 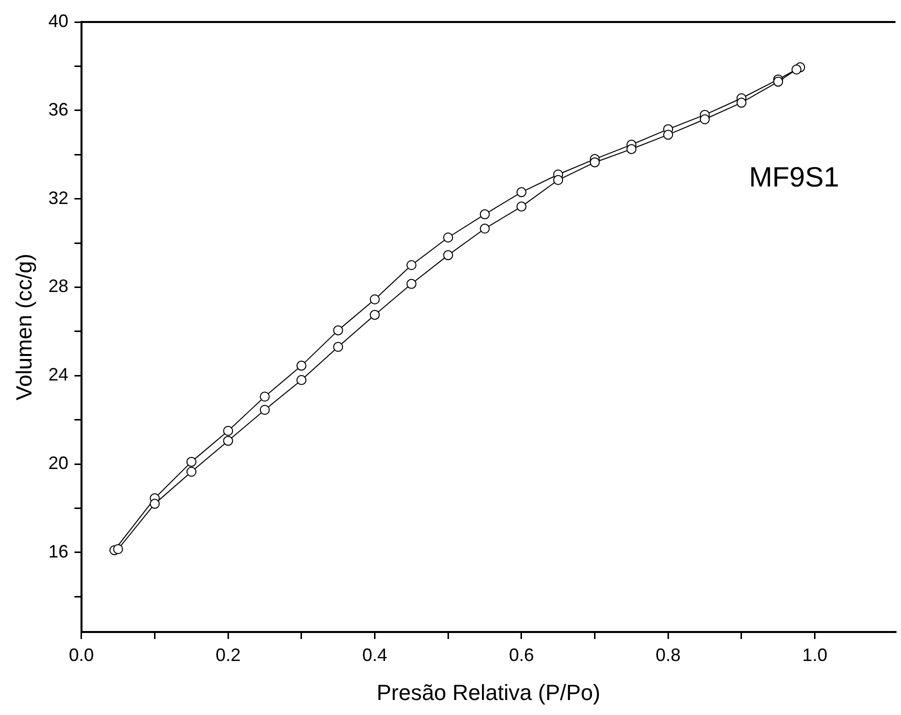 I want to click on x-tick-label: 0.4, so click(x=375, y=654).